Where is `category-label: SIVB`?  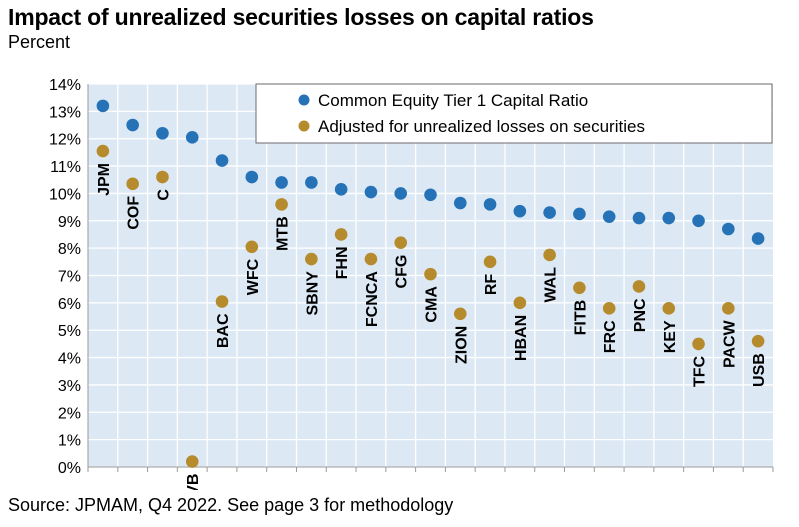 category-label: SIVB is located at coordinates (193, 482).